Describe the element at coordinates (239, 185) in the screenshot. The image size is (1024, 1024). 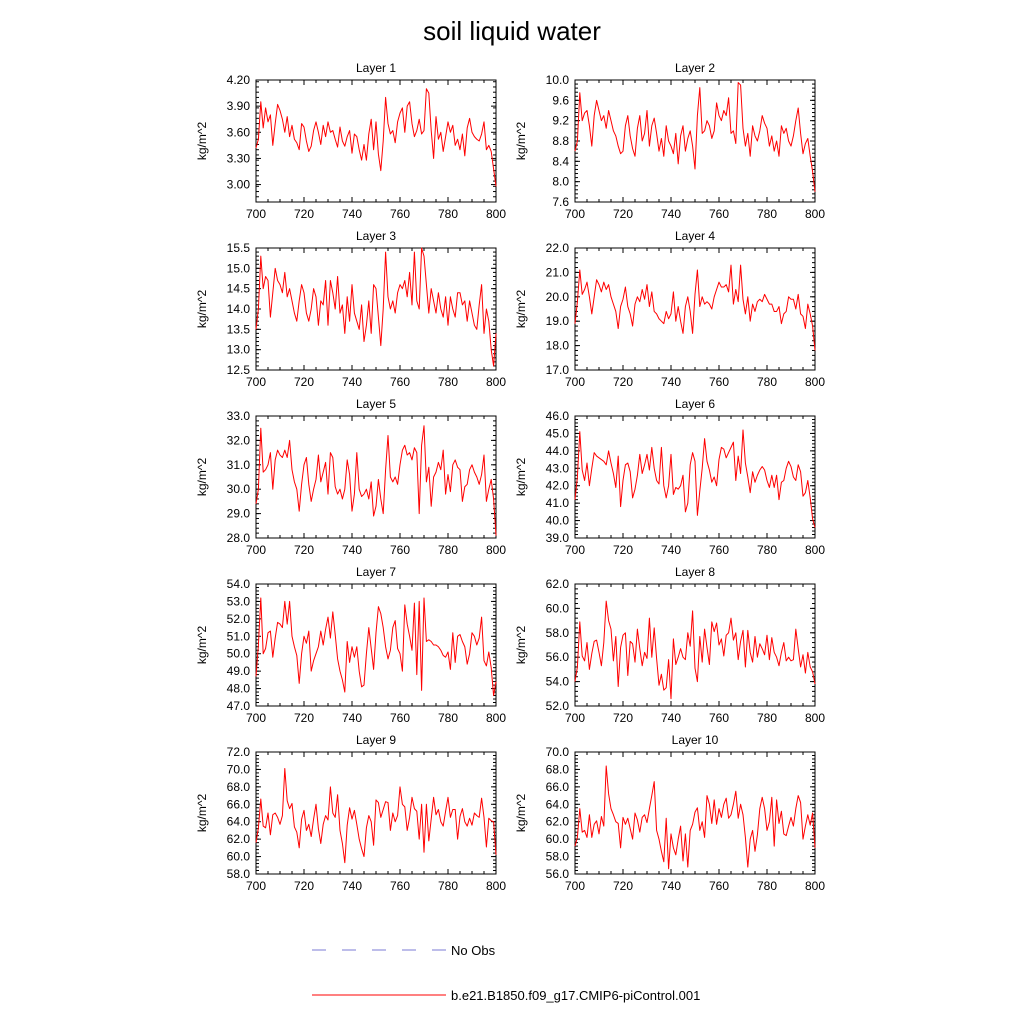
I see `y-tick-label: 3.00` at that location.